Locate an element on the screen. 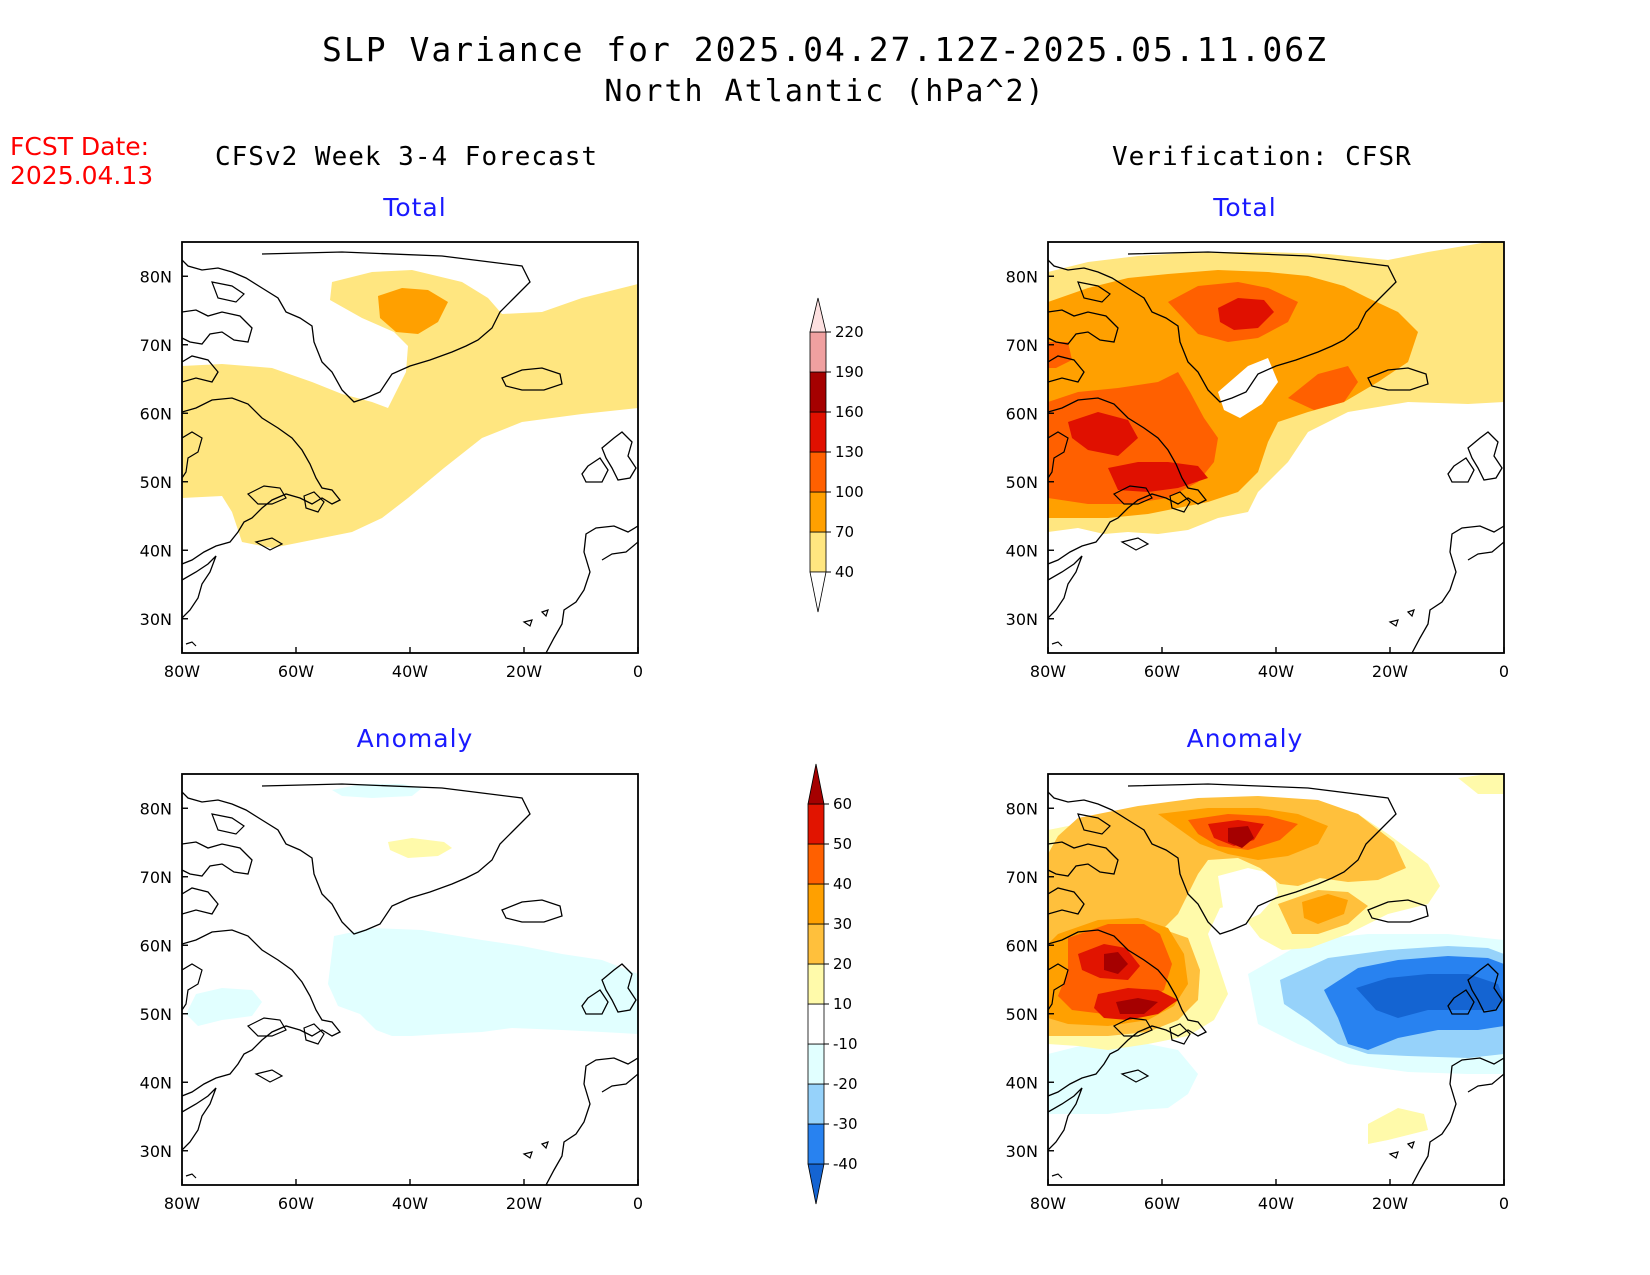 Image resolution: width=1650 pixels, height=1275 pixels. colorbar-label: 20 is located at coordinates (842, 964).